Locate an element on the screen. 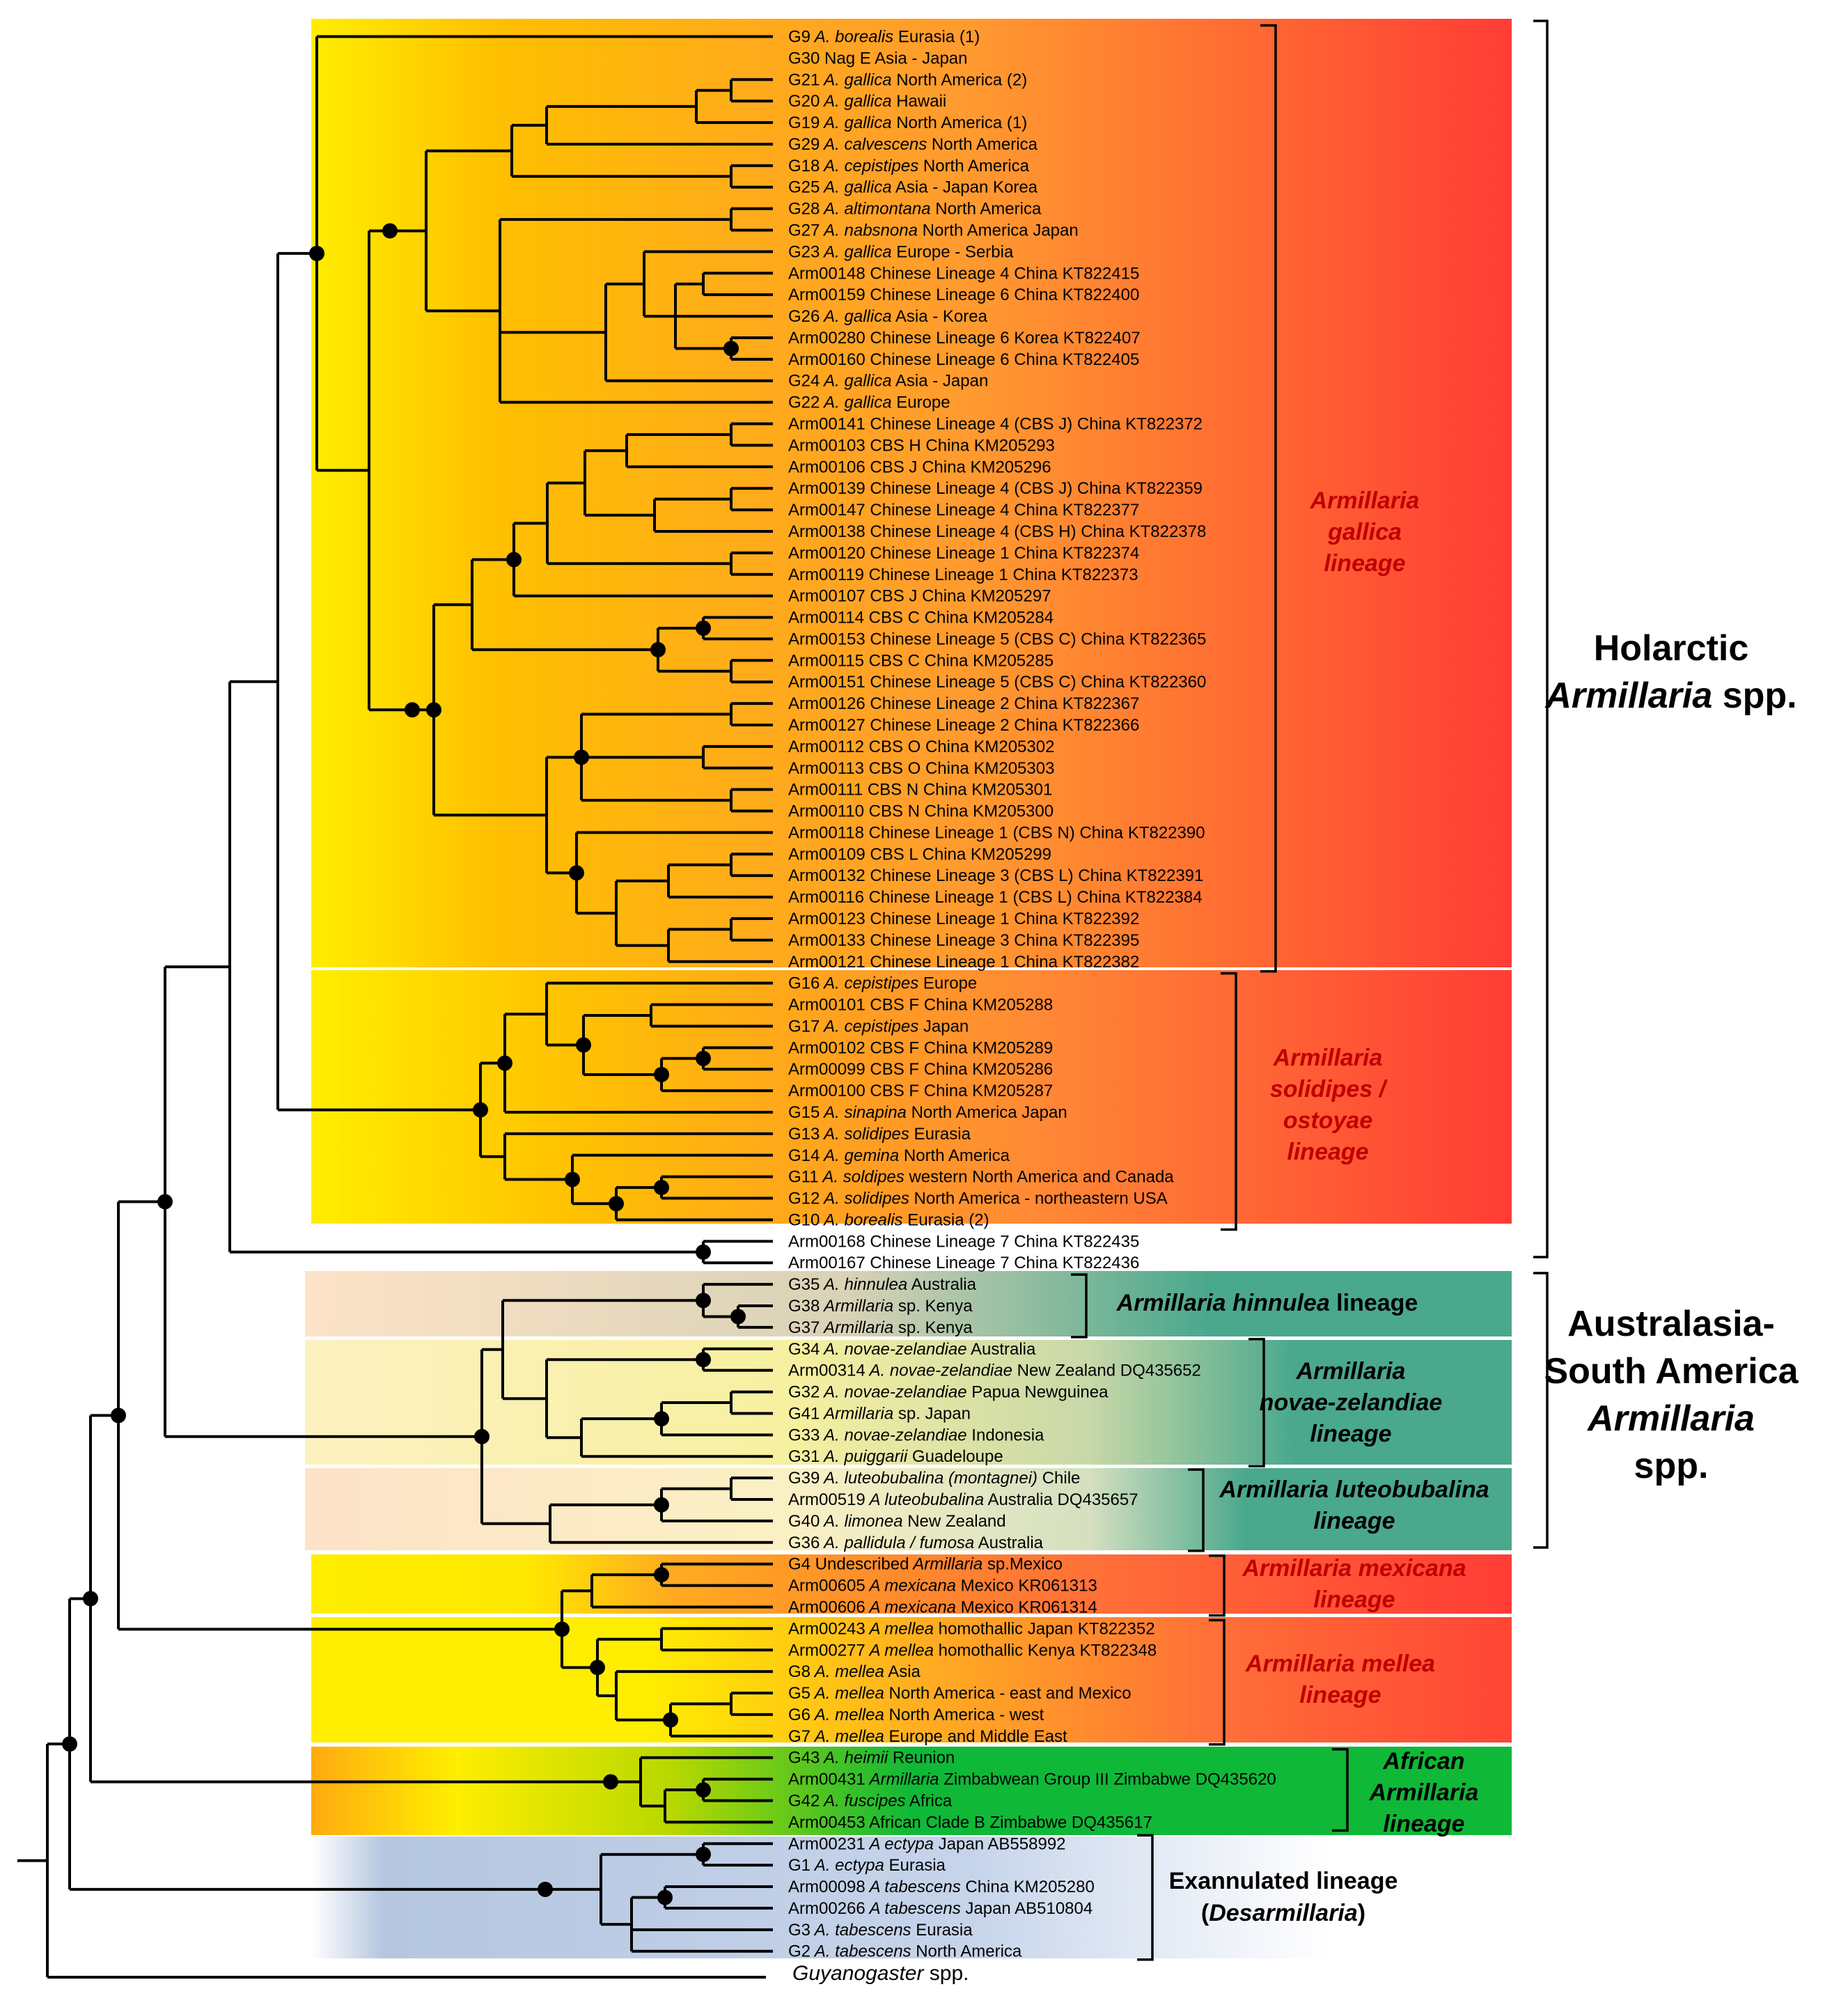 This screenshot has width=1848, height=1996. taxon-label: G8 A. mellea Asia is located at coordinates (854, 1671).